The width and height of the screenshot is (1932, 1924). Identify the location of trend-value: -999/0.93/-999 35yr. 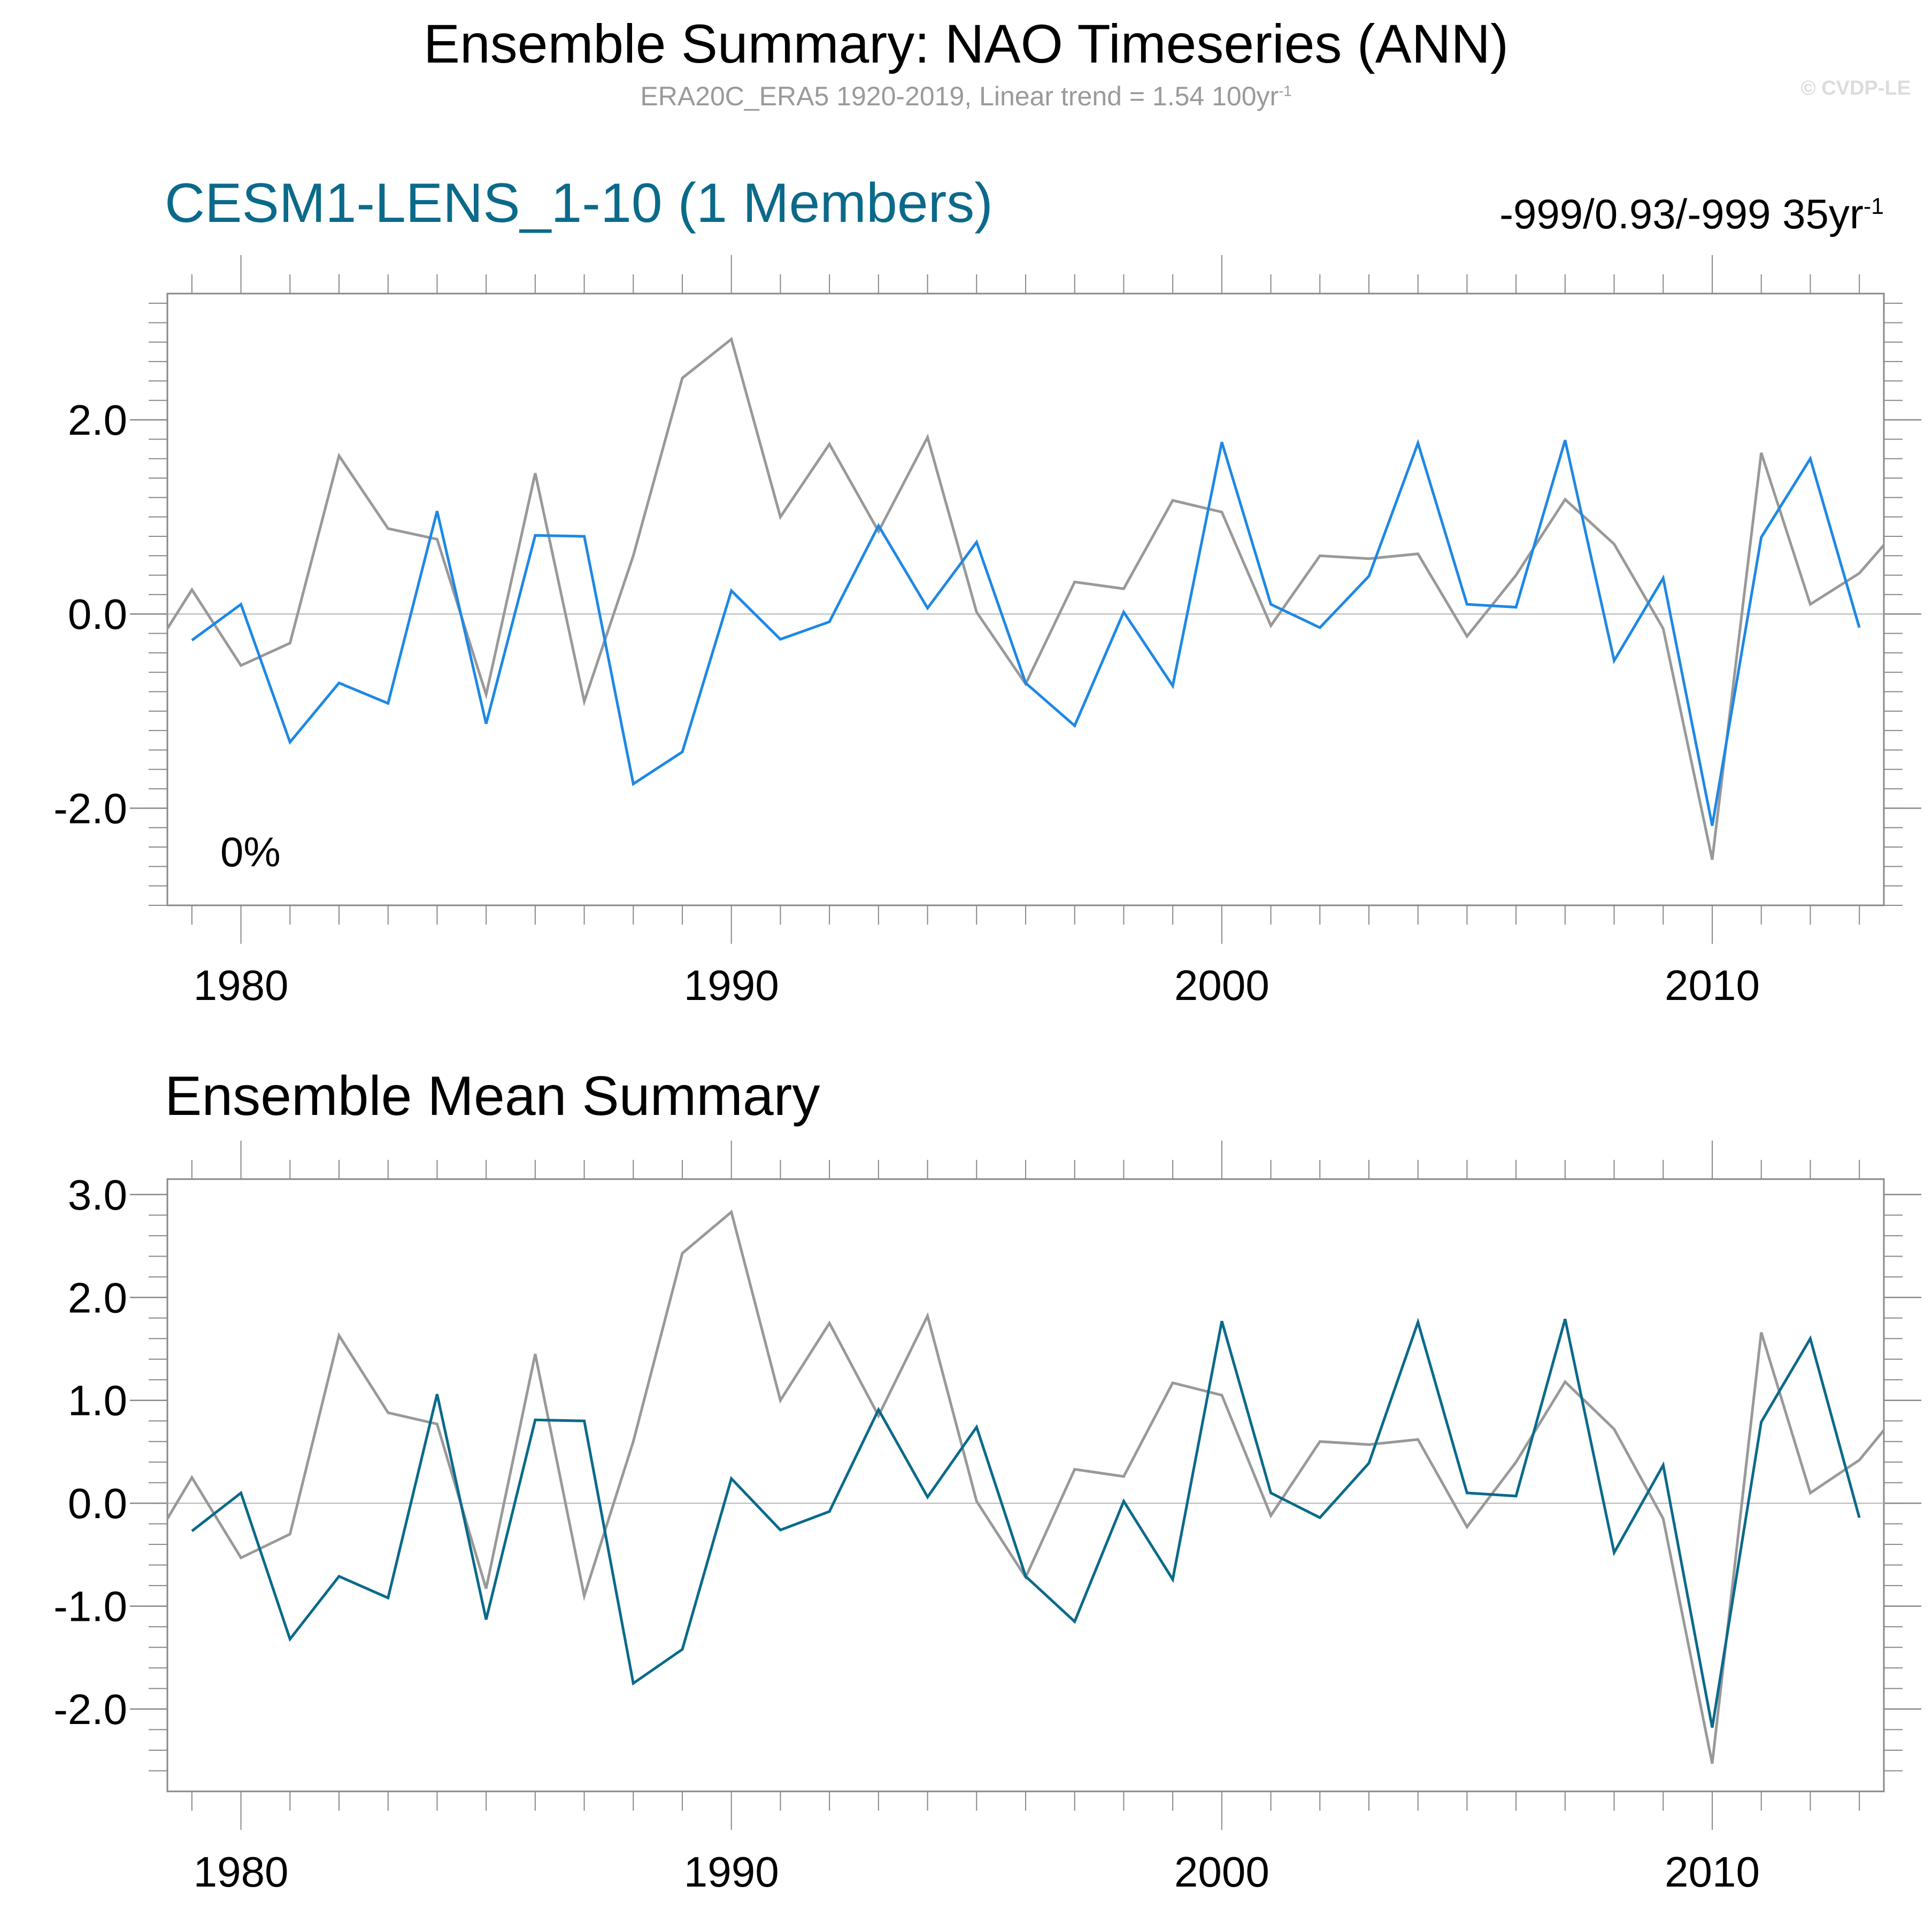
(1681, 213).